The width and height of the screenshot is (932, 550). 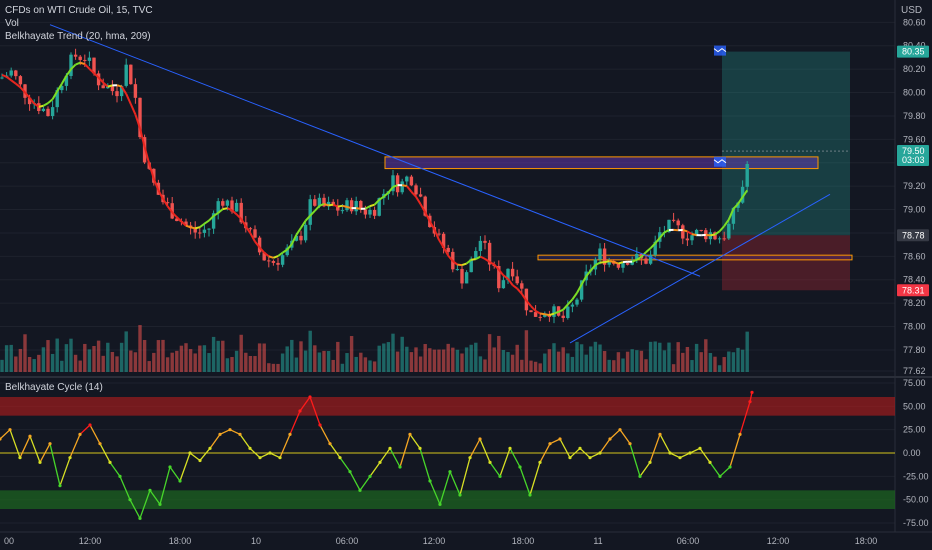 What do you see at coordinates (374, 348) in the screenshot?
I see `volume-layer` at bounding box center [374, 348].